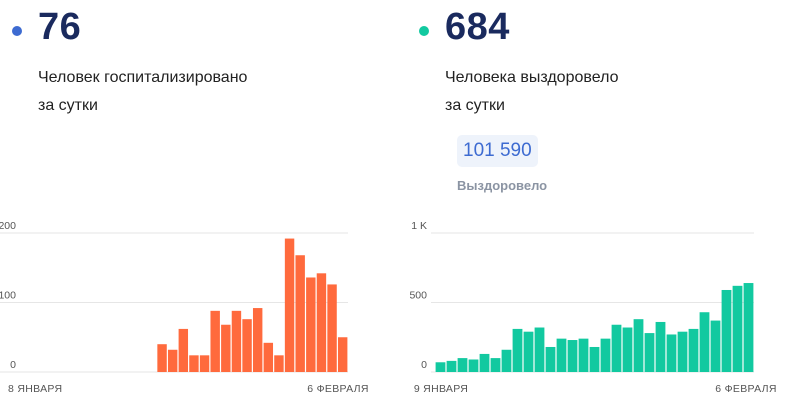 This screenshot has width=801, height=412. I want to click on recovered-caption: Человека выздоровело за сутки, so click(605, 92).